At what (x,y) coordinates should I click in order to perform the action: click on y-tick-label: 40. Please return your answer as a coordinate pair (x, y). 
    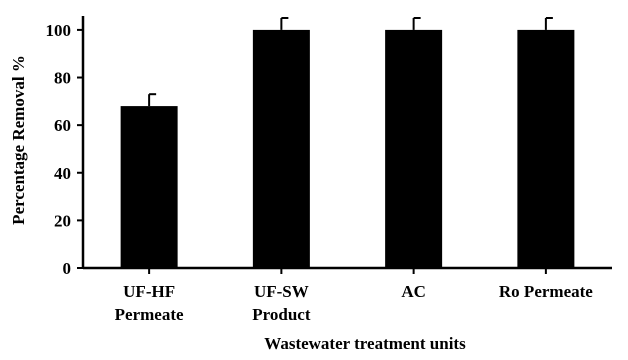
    Looking at the image, I should click on (62, 173).